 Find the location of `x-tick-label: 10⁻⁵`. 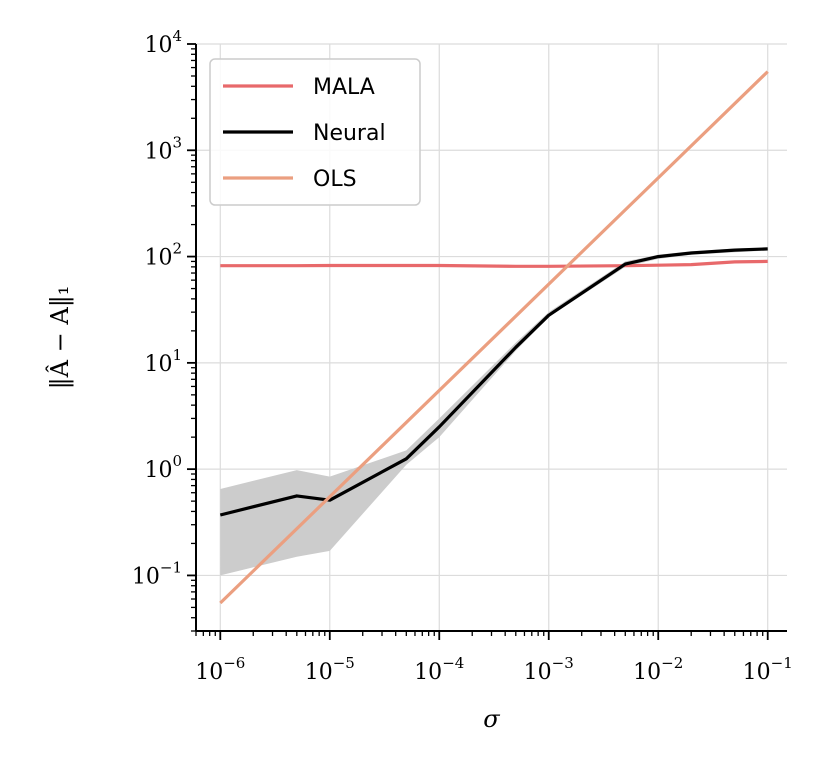

x-tick-label: 10⁻⁵ is located at coordinates (330, 669).